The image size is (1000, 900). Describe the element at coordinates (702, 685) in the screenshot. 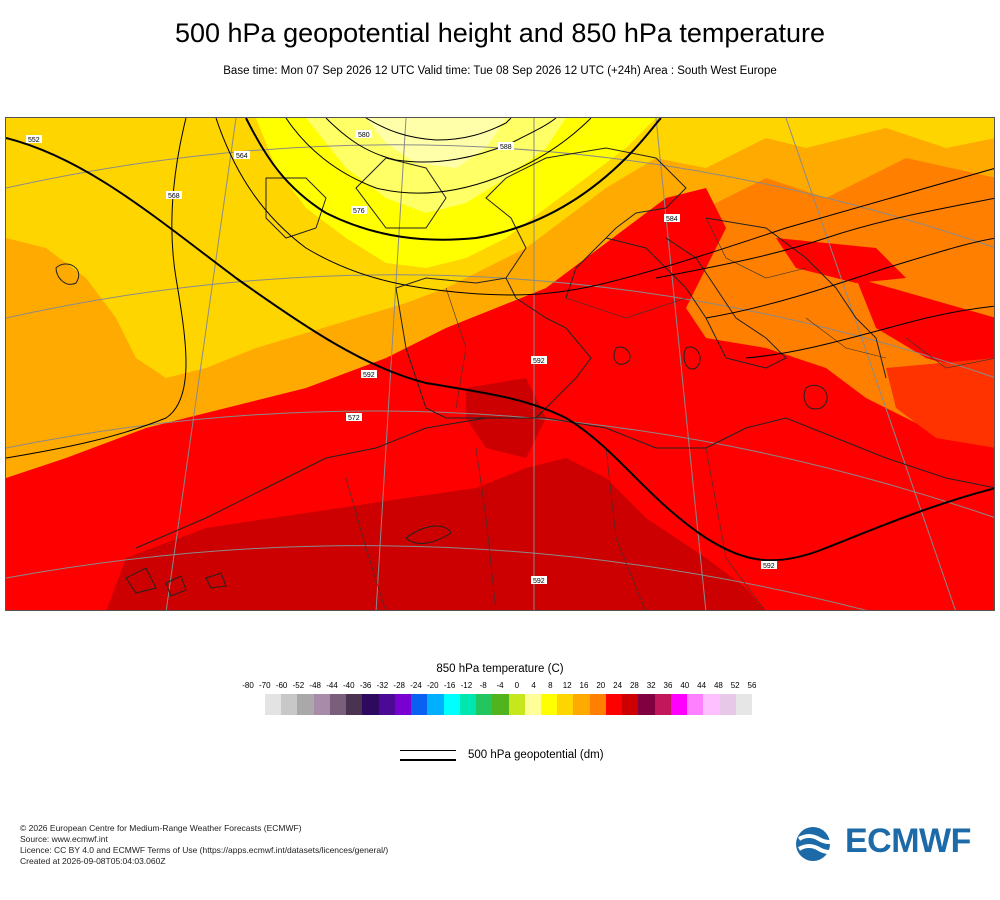

I see `colorbar-tick-label: 44` at that location.